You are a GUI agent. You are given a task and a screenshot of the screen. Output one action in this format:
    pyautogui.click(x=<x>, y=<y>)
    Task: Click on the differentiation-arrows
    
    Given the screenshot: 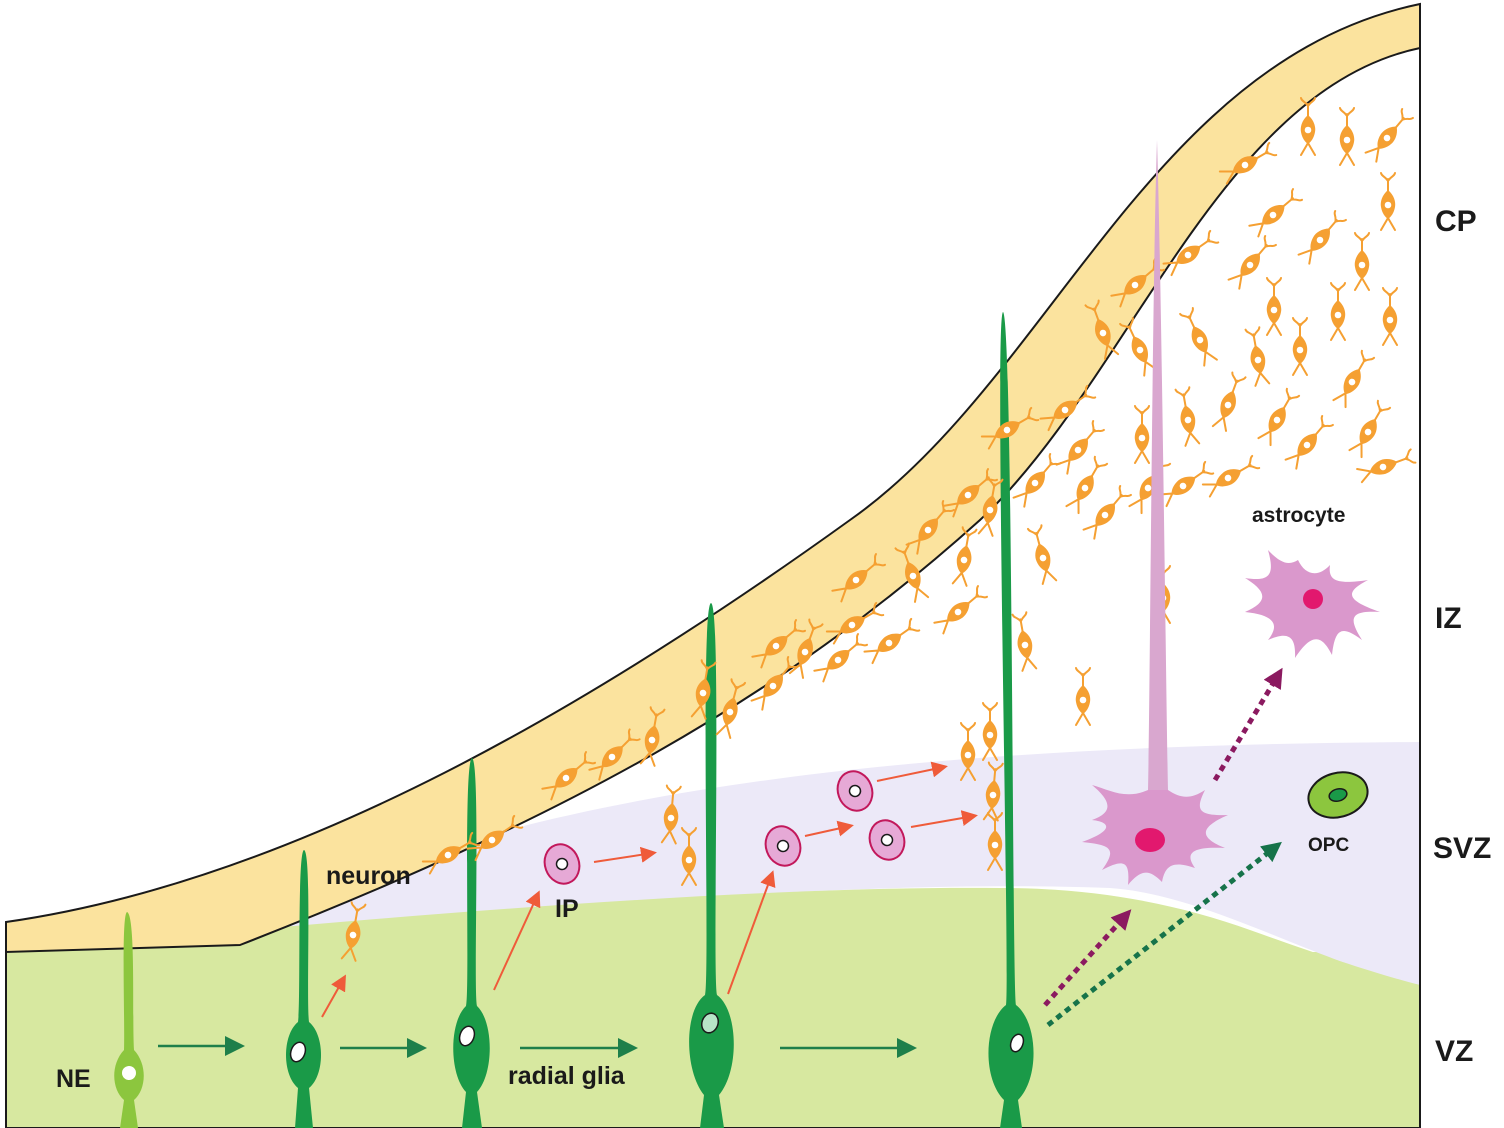 What is the action you would take?
    pyautogui.click(x=537, y=1047)
    